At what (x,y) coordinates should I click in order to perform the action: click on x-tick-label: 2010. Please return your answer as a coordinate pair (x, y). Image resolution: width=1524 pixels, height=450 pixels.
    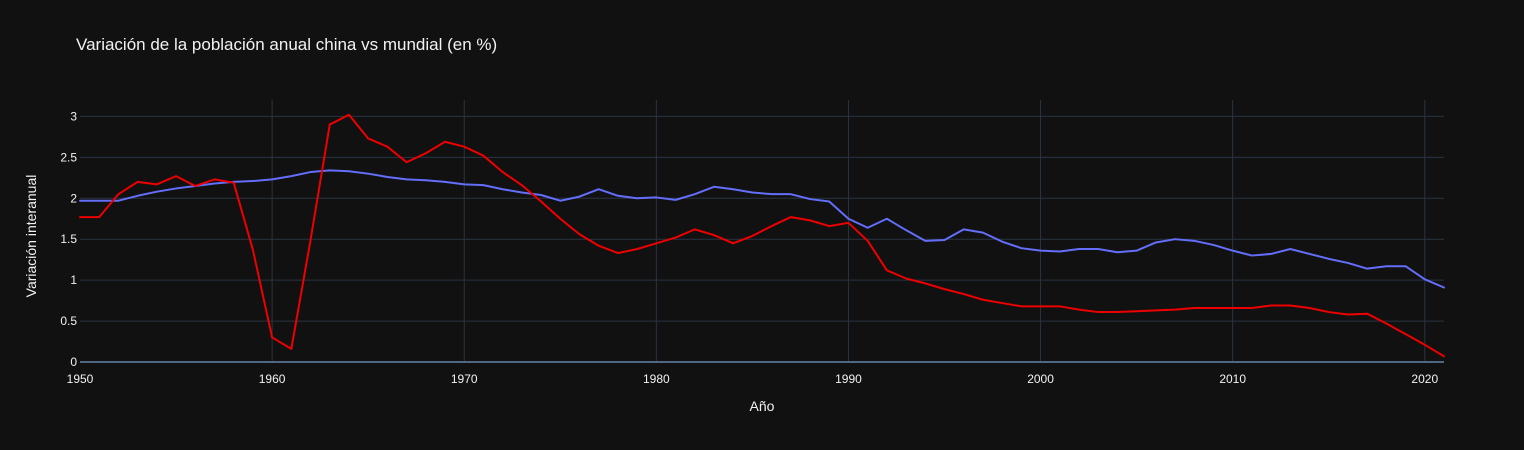
    Looking at the image, I should click on (1232, 379).